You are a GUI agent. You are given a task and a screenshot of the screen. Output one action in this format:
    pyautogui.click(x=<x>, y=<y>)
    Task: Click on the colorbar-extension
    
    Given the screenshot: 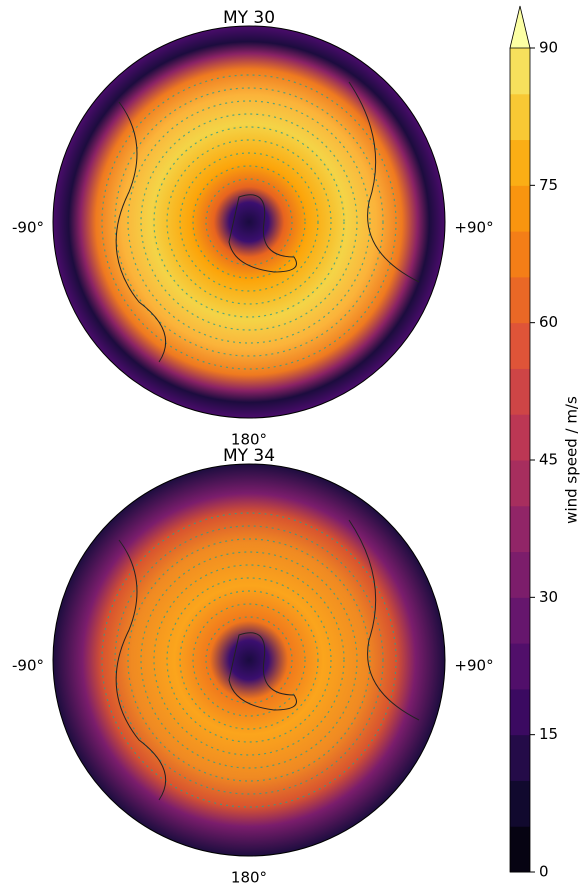 What is the action you would take?
    pyautogui.click(x=520, y=27)
    